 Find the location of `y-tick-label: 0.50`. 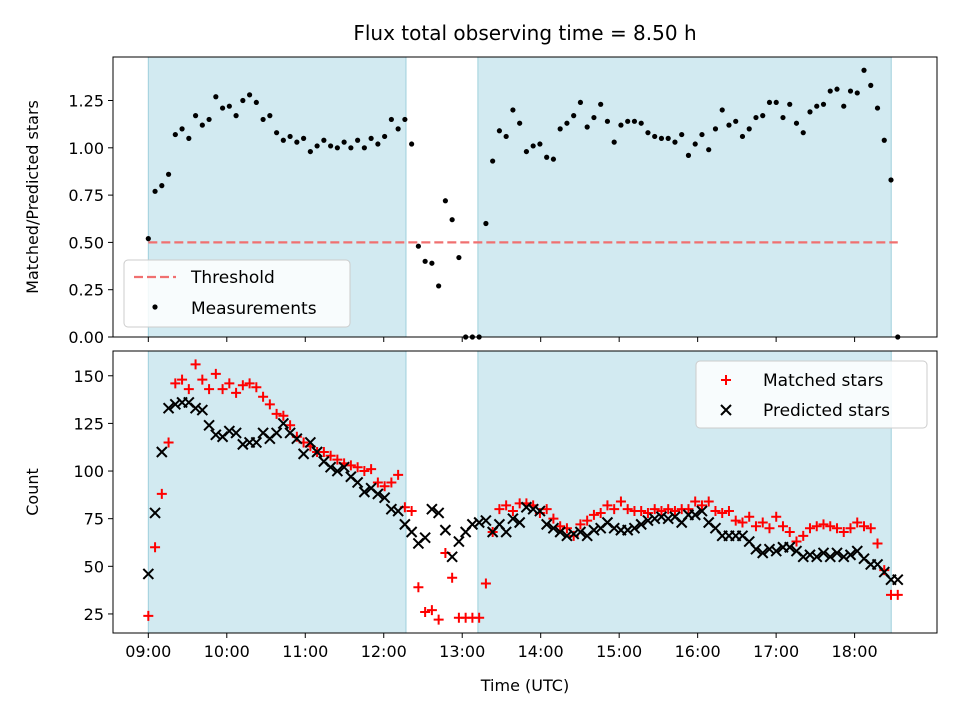

y-tick-label: 0.50 is located at coordinates (86, 242).